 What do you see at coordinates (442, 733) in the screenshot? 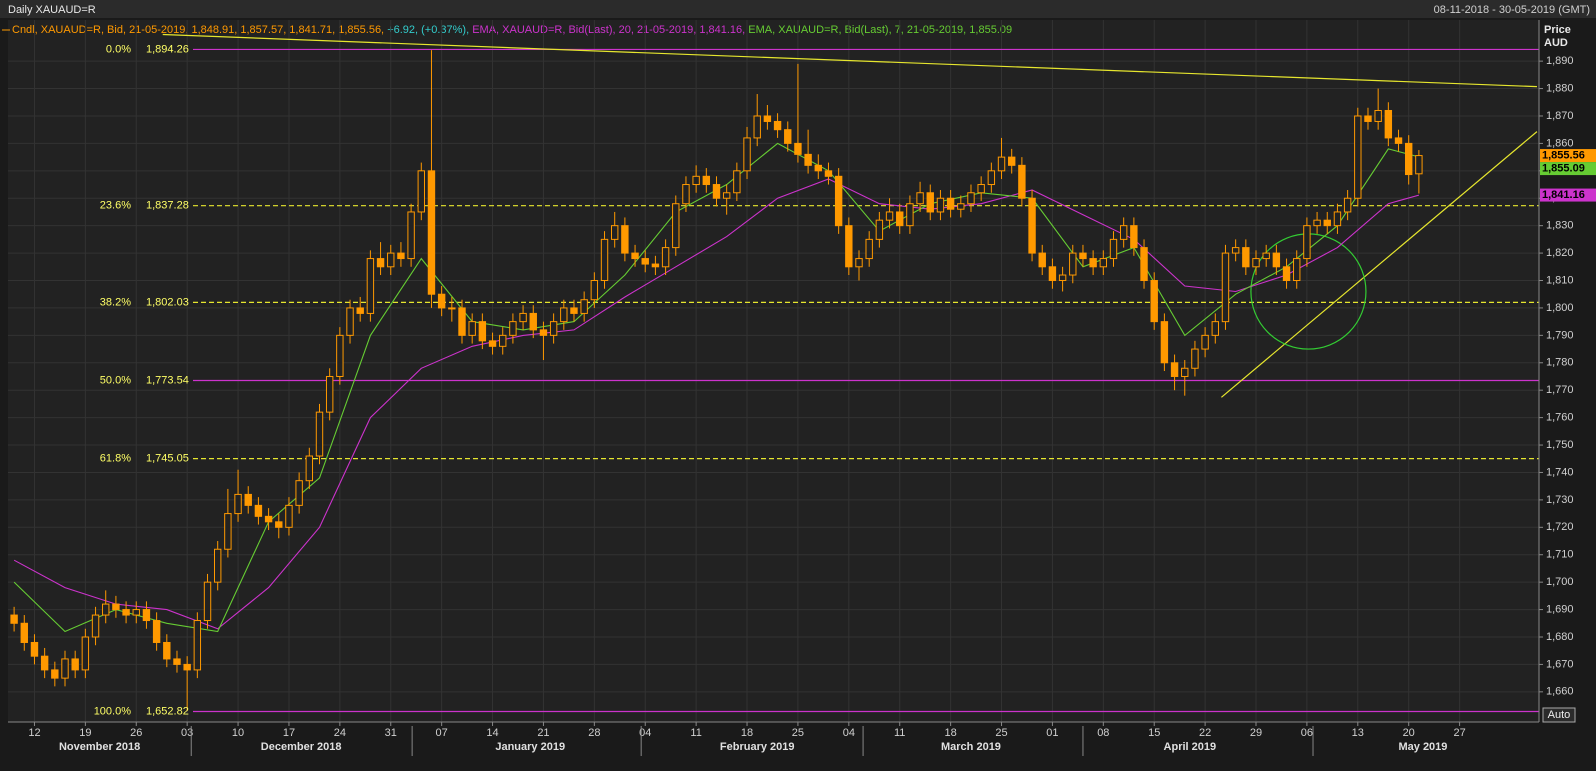
I see `x-tick-label: 07` at bounding box center [442, 733].